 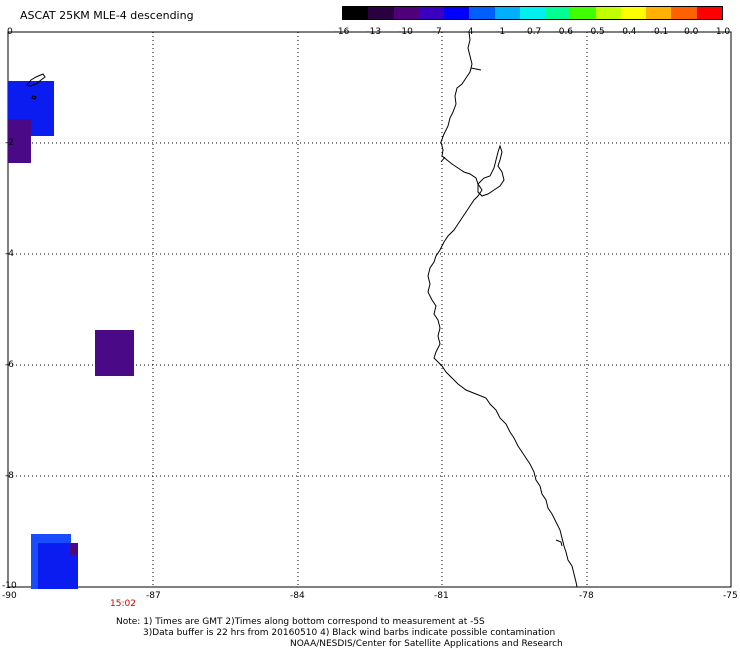 What do you see at coordinates (107, 15) in the screenshot?
I see `map-title: ASCAT 25KM MLE-4 descending` at bounding box center [107, 15].